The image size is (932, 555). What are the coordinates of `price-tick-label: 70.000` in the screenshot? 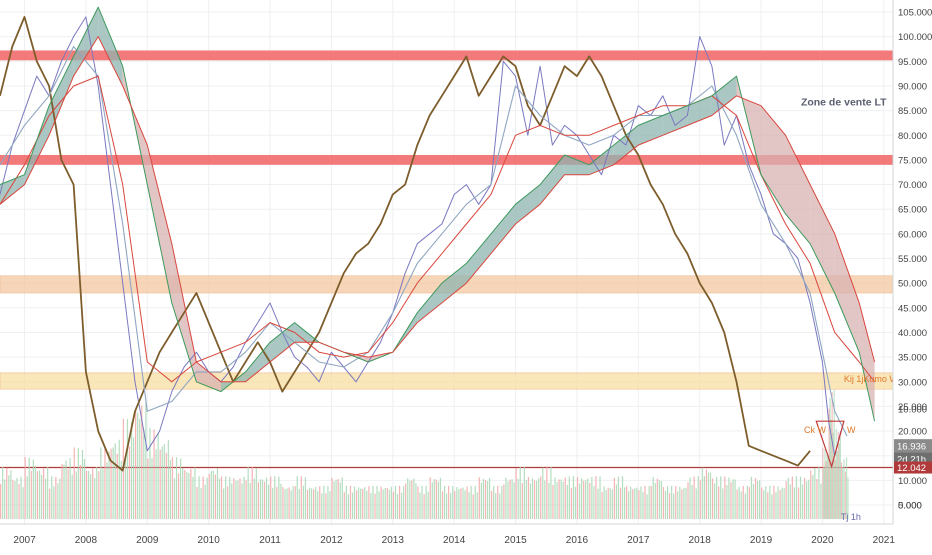 It's located at (912, 185).